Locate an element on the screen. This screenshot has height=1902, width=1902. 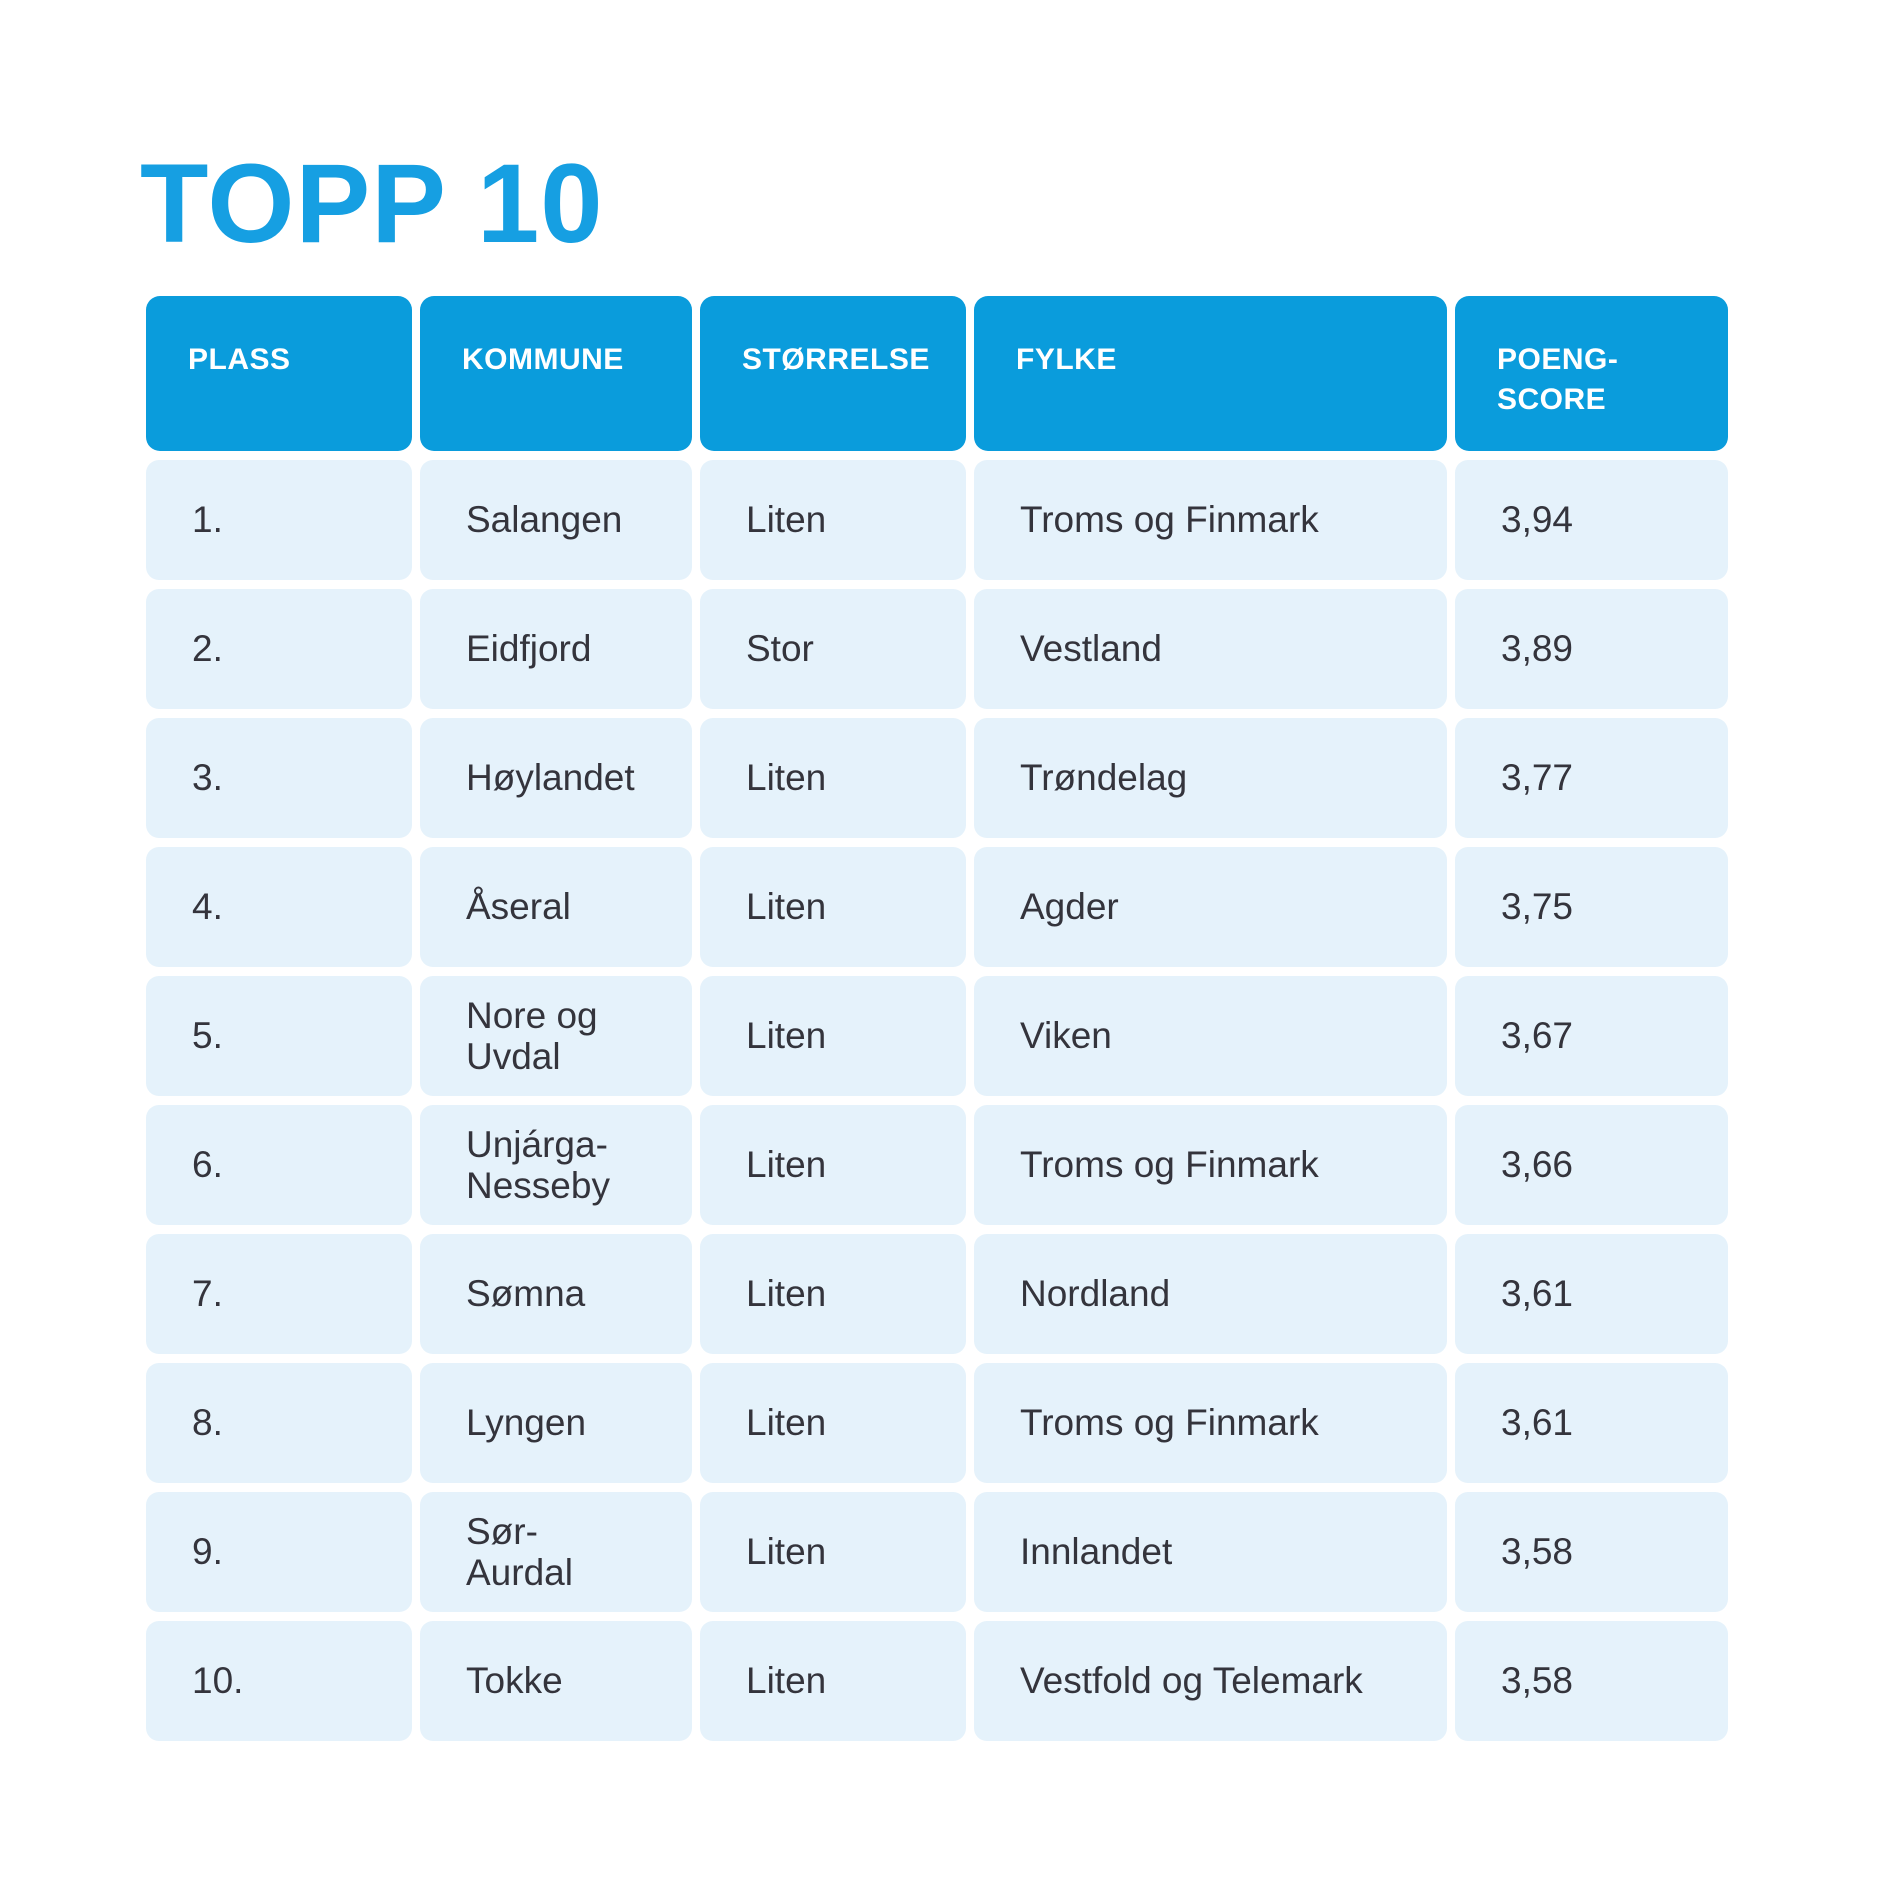
cell-storrelse-row-3: Liten is located at coordinates (833, 778).